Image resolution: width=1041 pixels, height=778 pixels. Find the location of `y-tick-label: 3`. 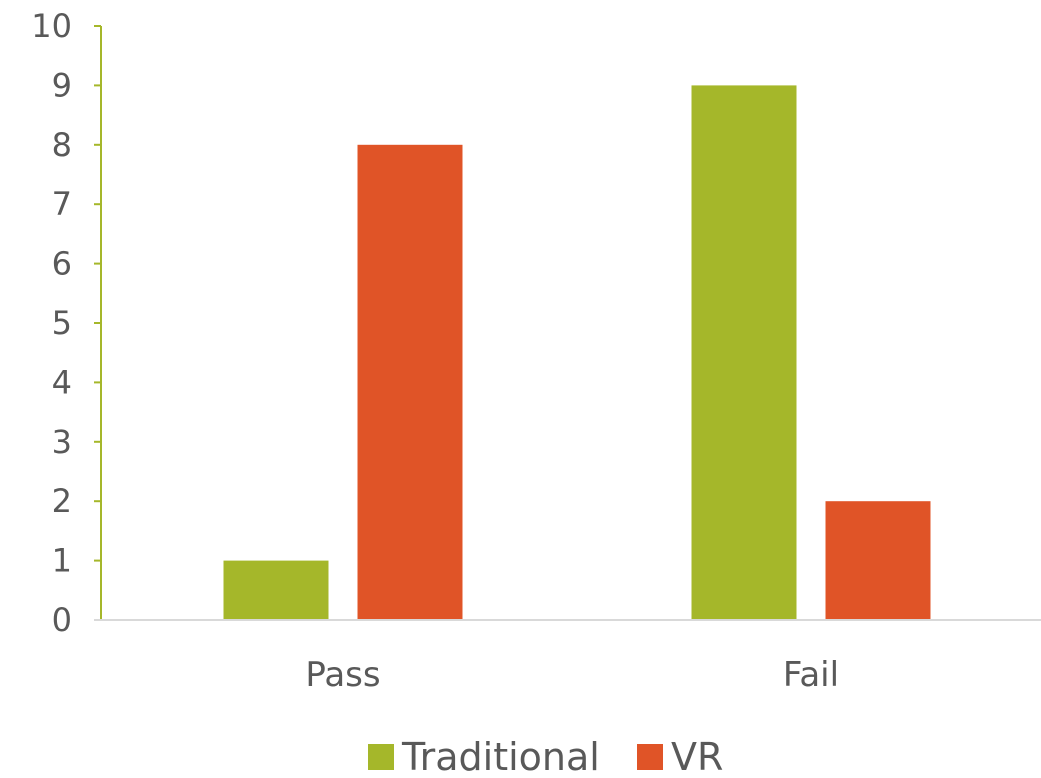

y-tick-label: 3 is located at coordinates (62, 442).